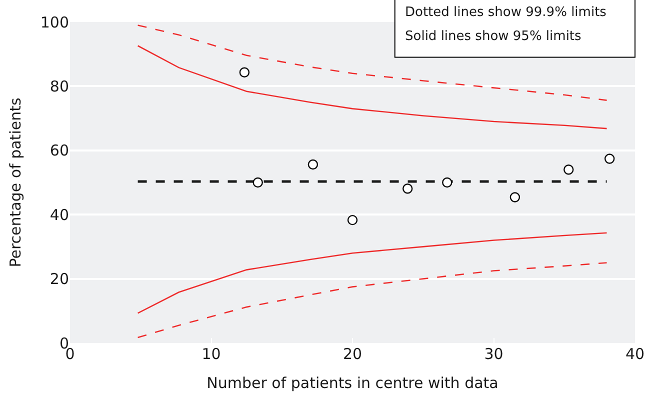 This screenshot has width=657, height=401. Describe the element at coordinates (211, 354) in the screenshot. I see `x-tick-label: 10` at that location.